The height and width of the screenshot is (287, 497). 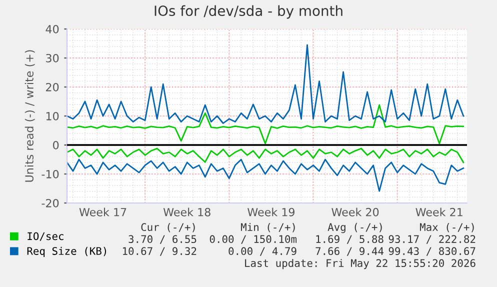 I want to click on text: Avg (-/+), so click(x=355, y=228).